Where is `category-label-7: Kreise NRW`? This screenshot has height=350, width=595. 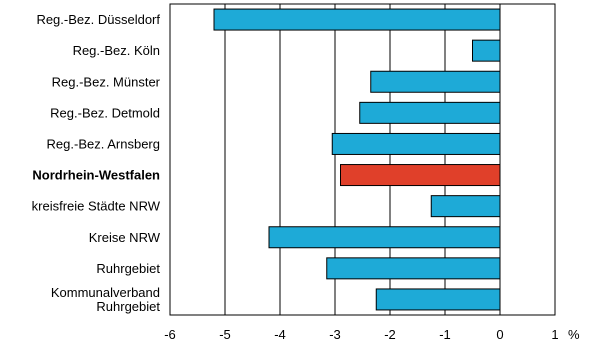 category-label-7: Kreise NRW is located at coordinates (125, 237).